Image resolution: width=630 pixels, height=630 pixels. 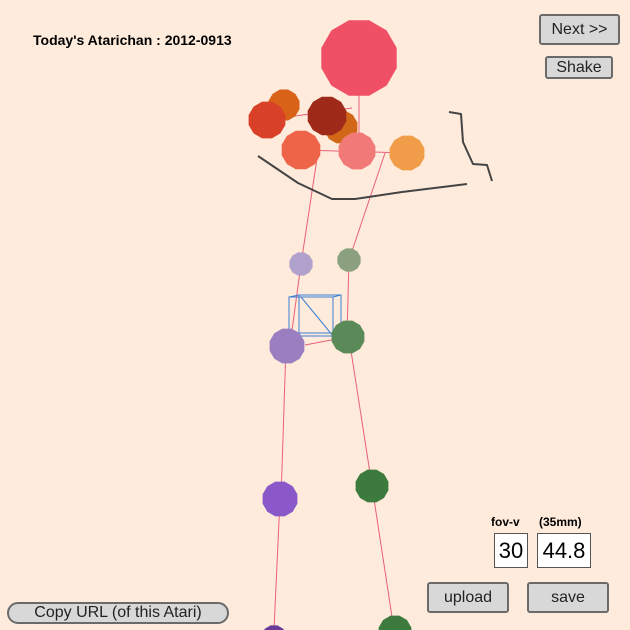 What do you see at coordinates (383, 557) in the screenshot?
I see `bone-right-shin` at bounding box center [383, 557].